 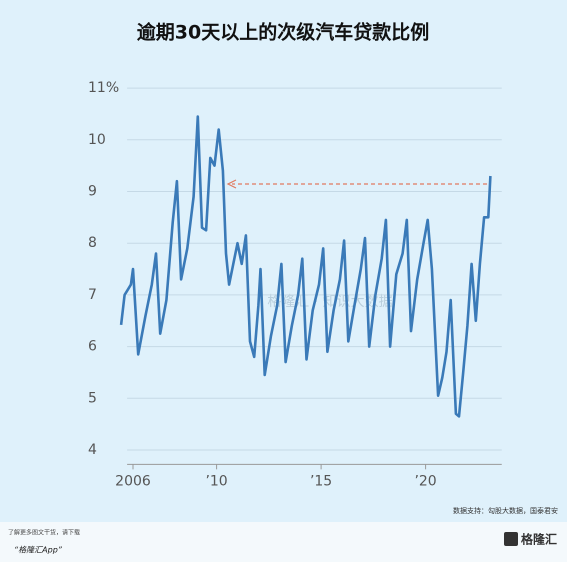 I want to click on y-tick-label: 8, so click(x=92, y=243).